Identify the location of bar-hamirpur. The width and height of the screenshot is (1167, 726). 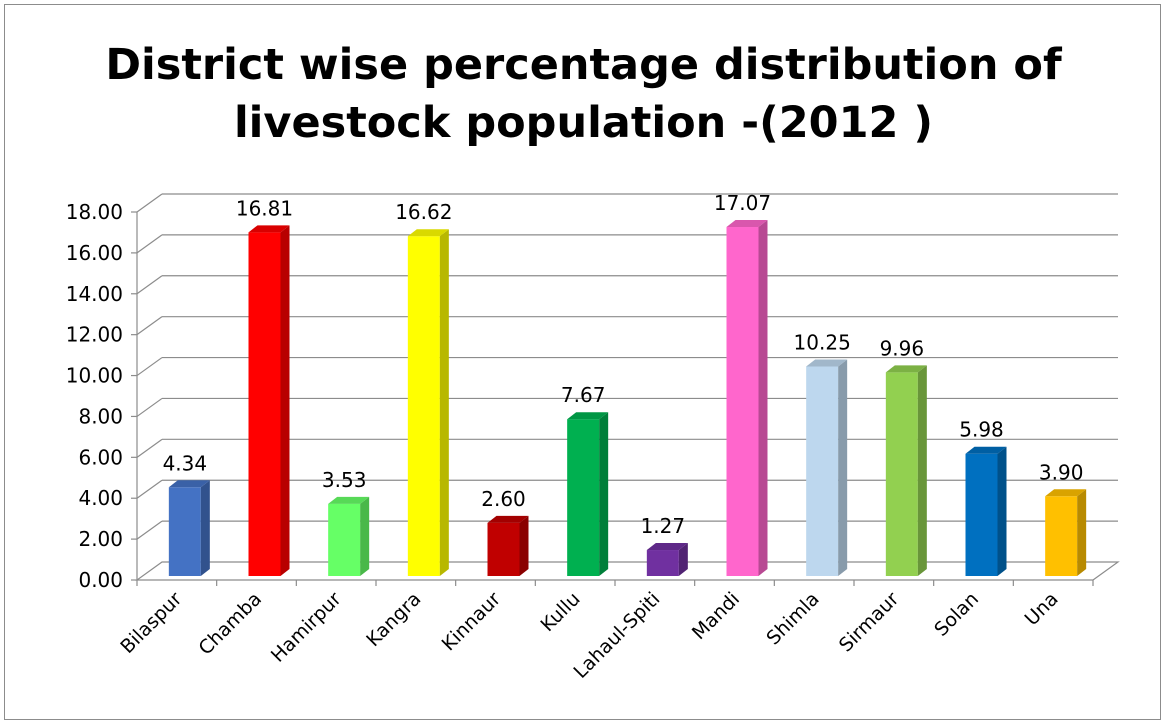
(349, 536).